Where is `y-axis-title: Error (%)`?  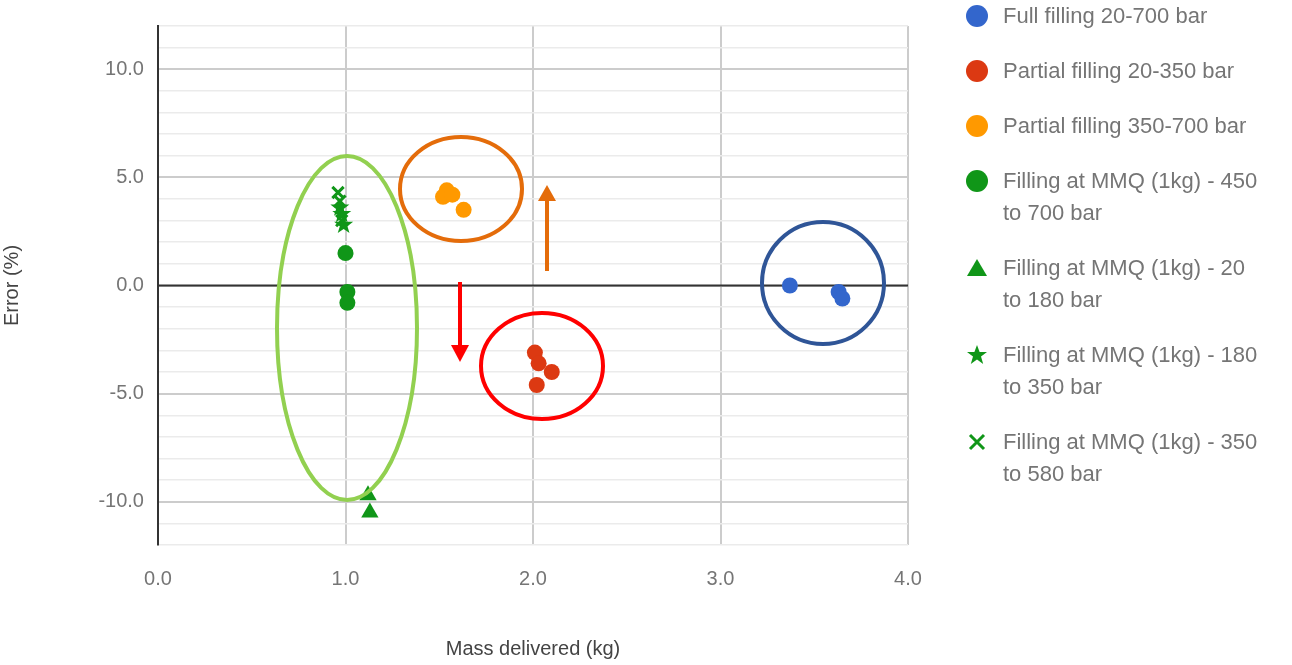 y-axis-title: Error (%) is located at coordinates (11, 285).